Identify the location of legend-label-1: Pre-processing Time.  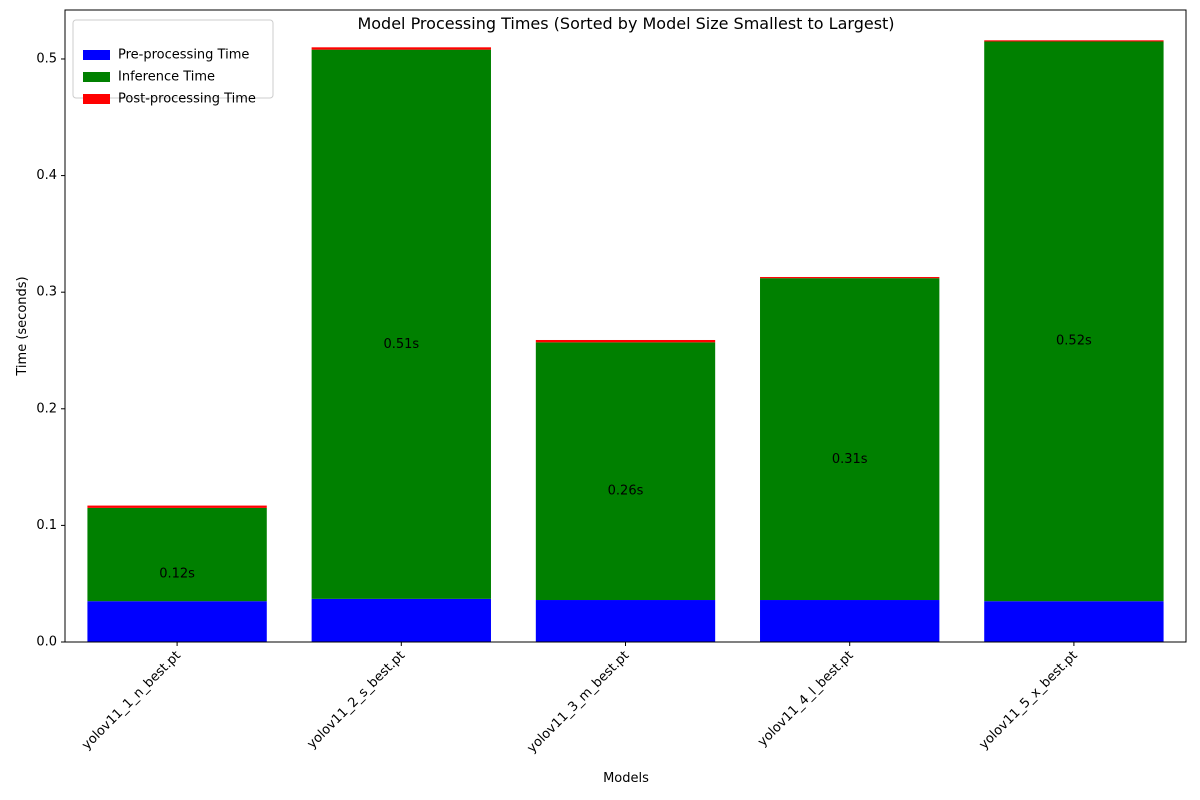
(183, 55).